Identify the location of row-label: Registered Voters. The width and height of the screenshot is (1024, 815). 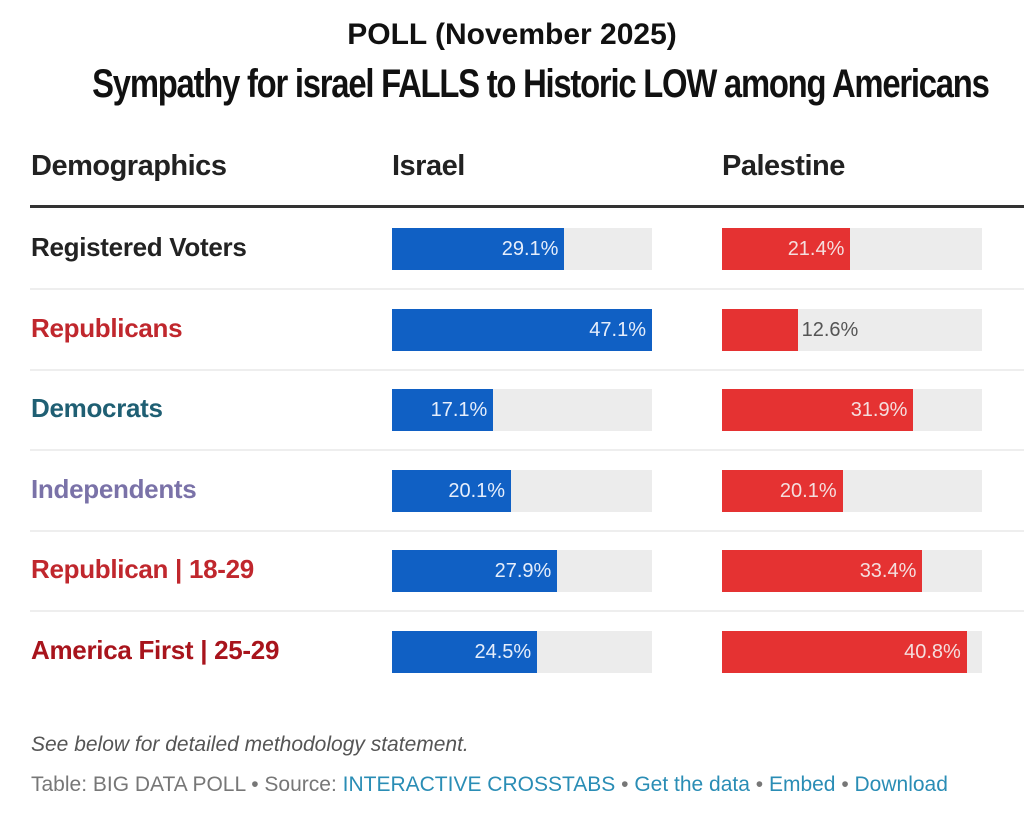
(139, 247).